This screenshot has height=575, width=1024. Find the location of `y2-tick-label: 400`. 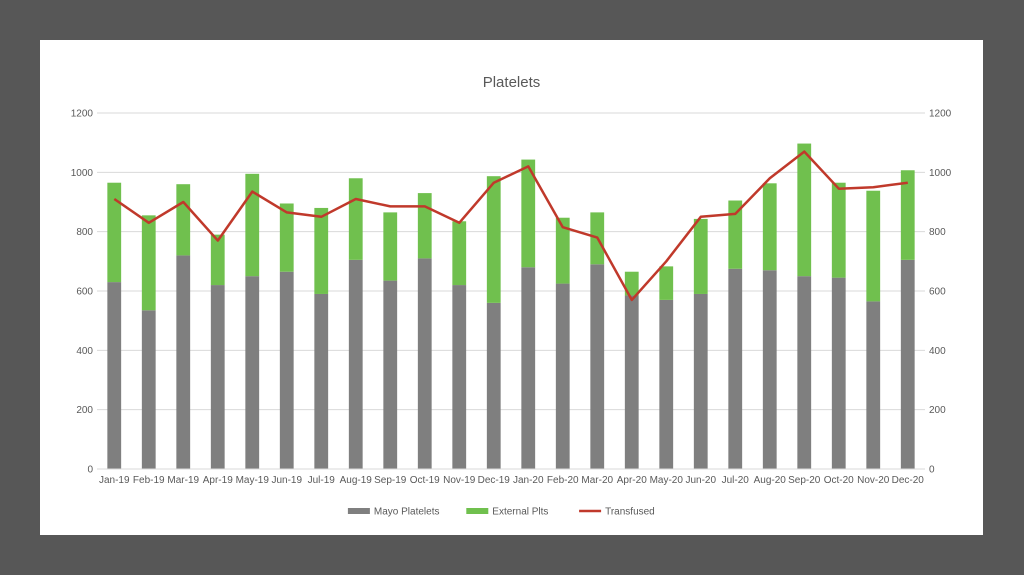

y2-tick-label: 400 is located at coordinates (937, 351).